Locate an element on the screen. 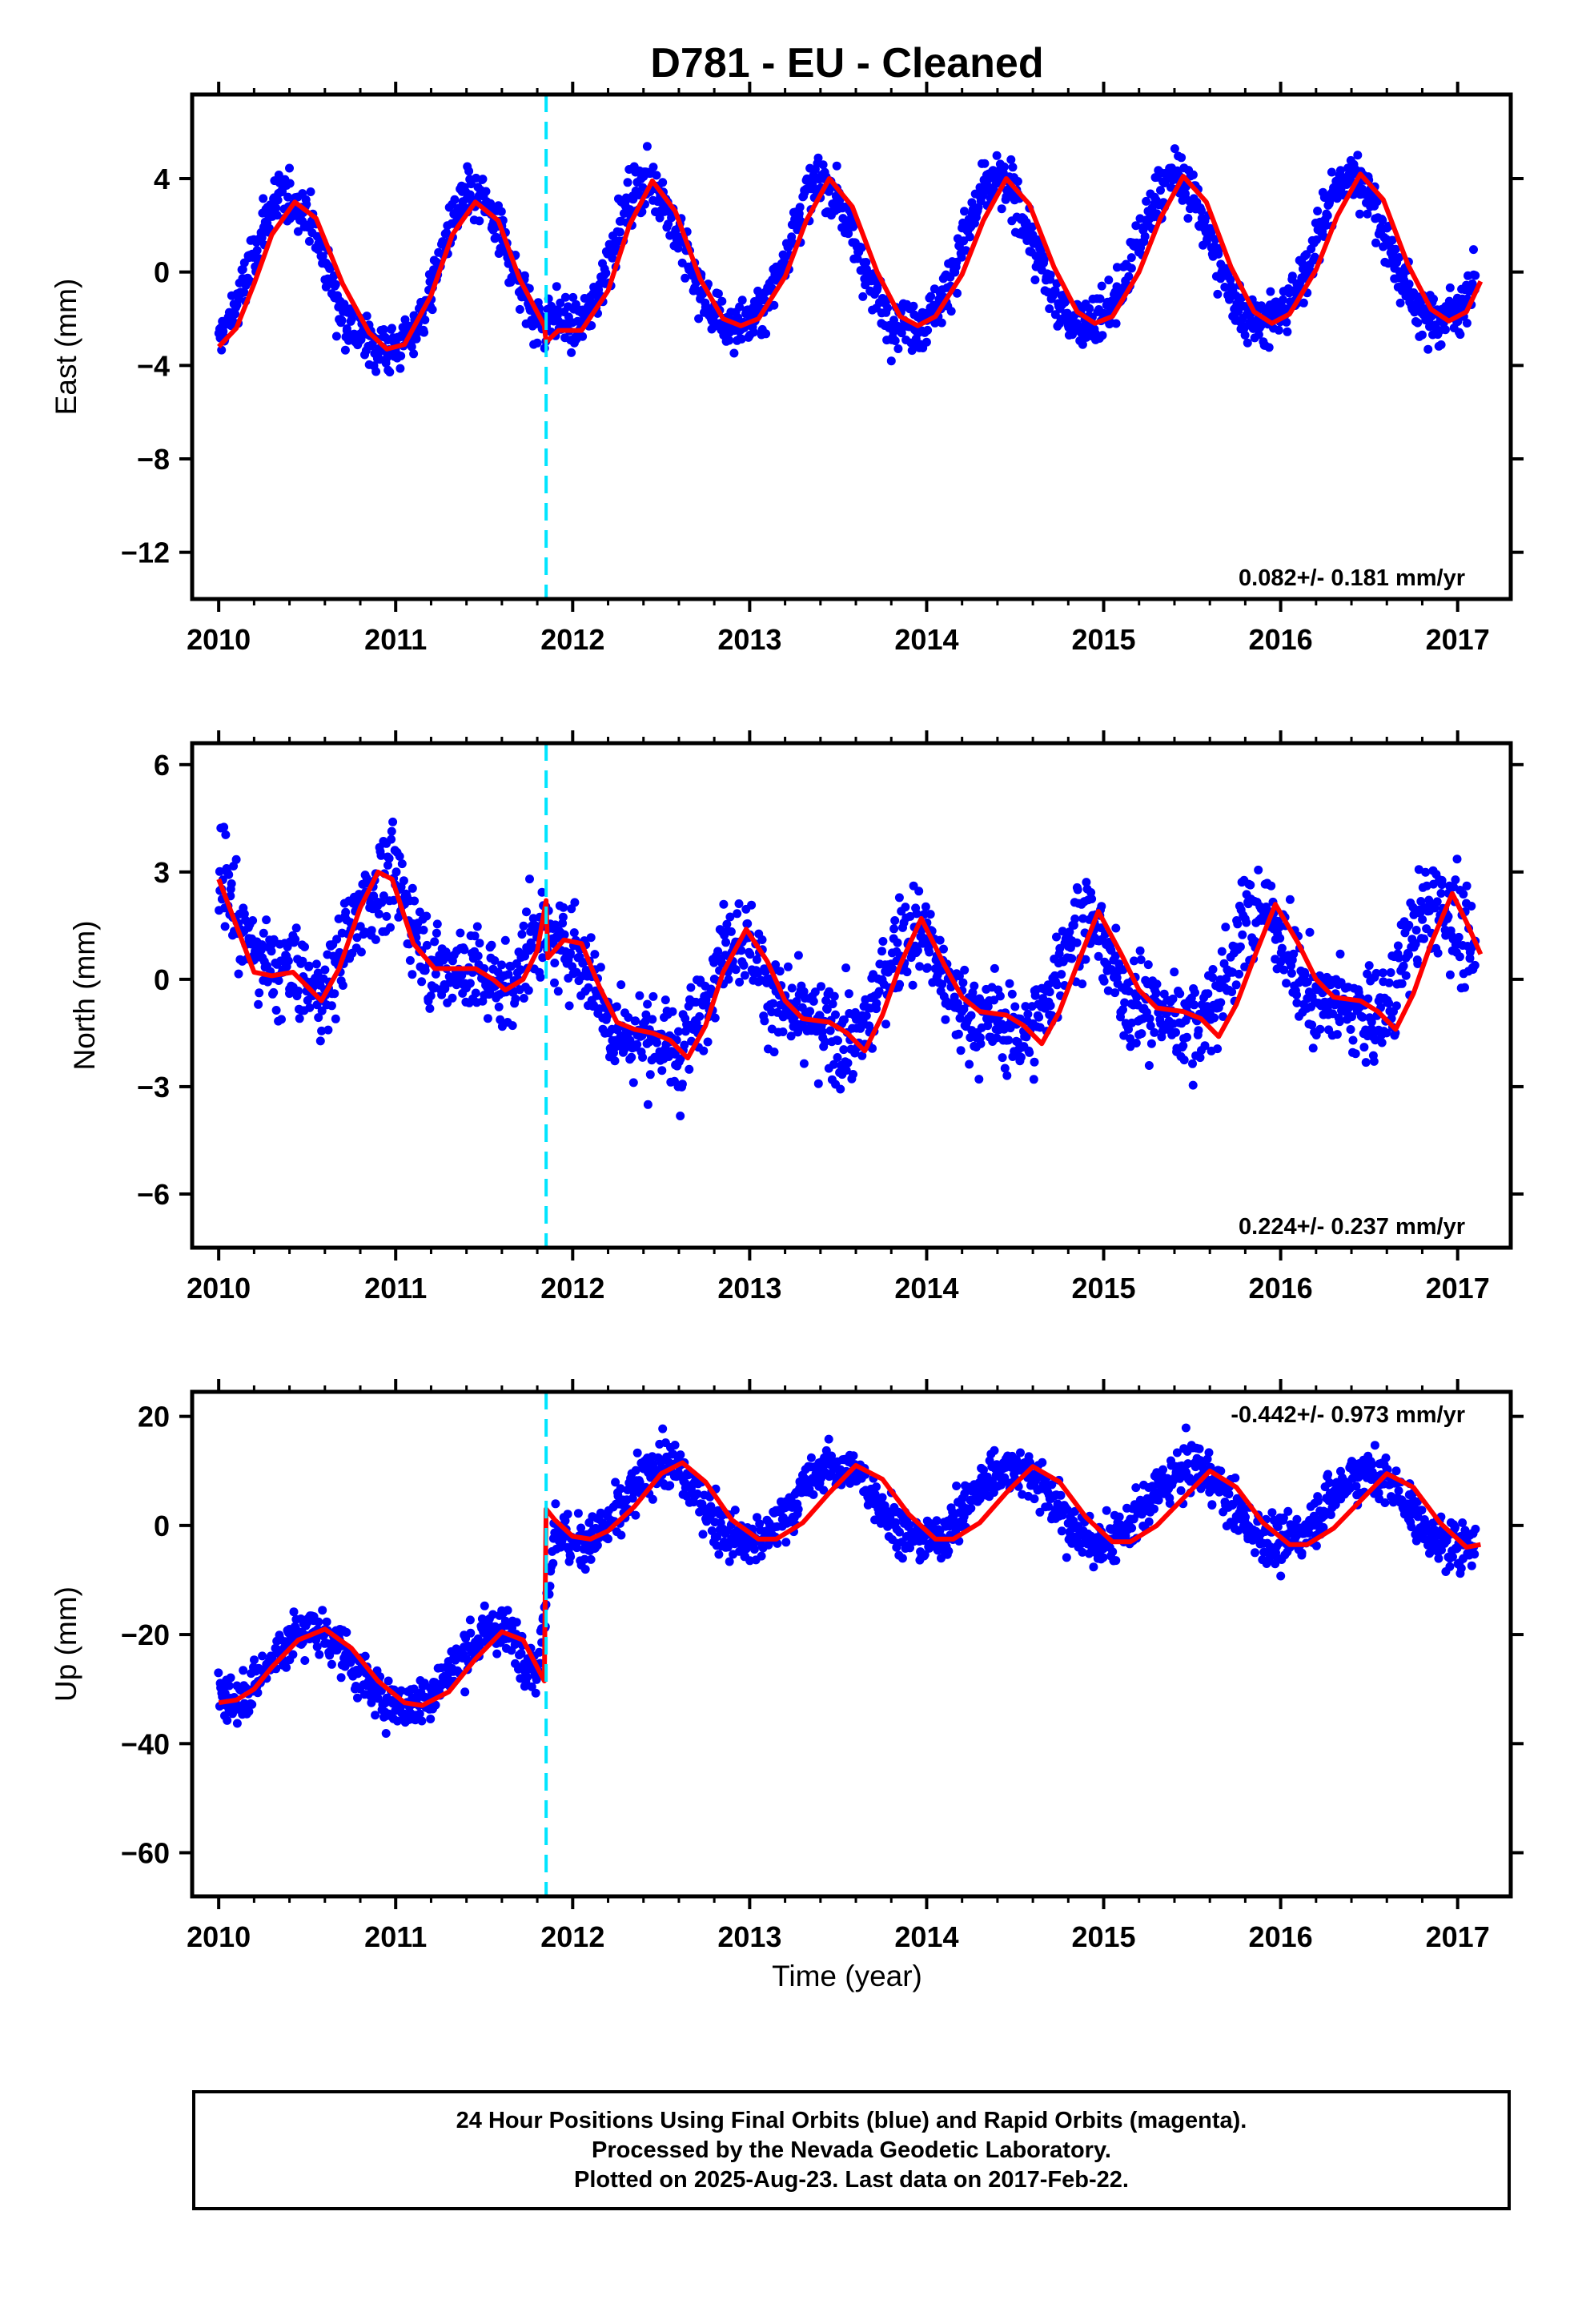  north-rate-label: 0.224+/- 0.237 mm/yr is located at coordinates (1352, 1227).